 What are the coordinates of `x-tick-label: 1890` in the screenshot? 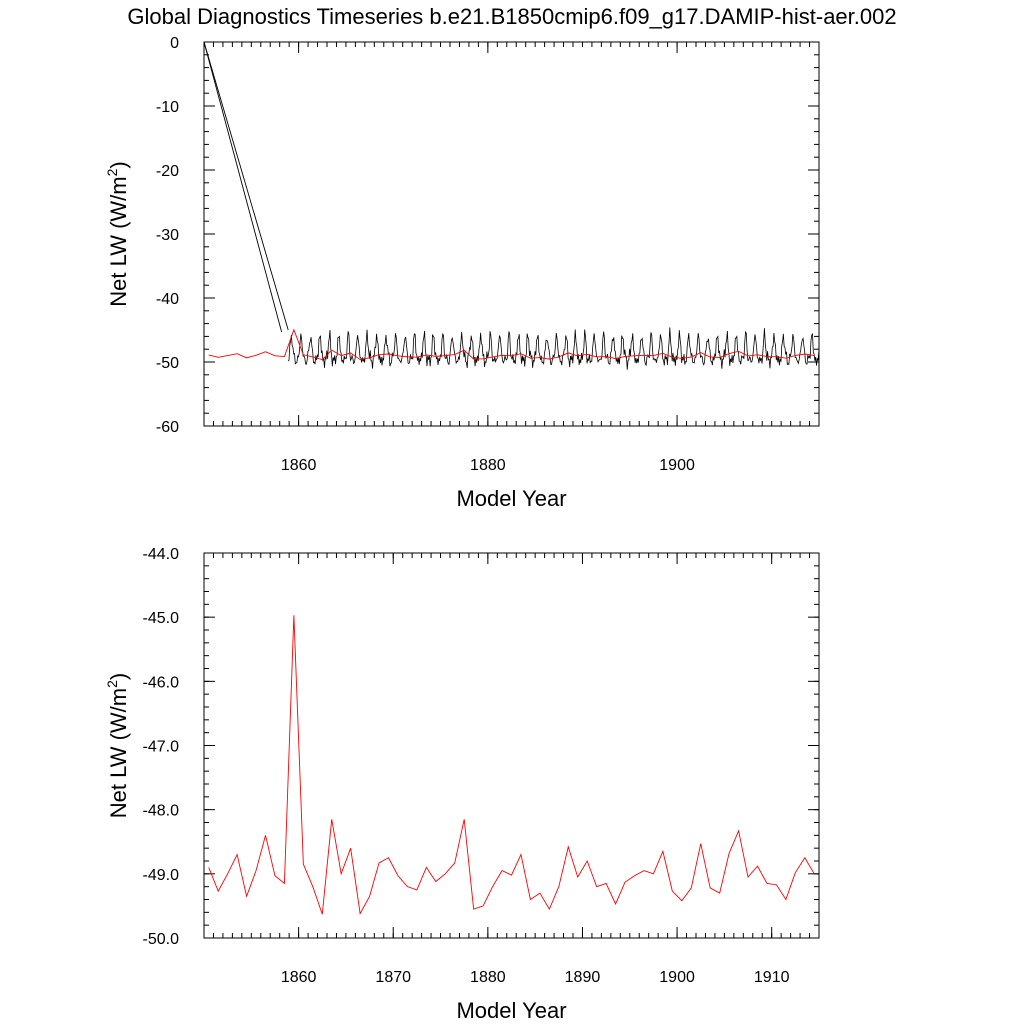 It's located at (583, 977).